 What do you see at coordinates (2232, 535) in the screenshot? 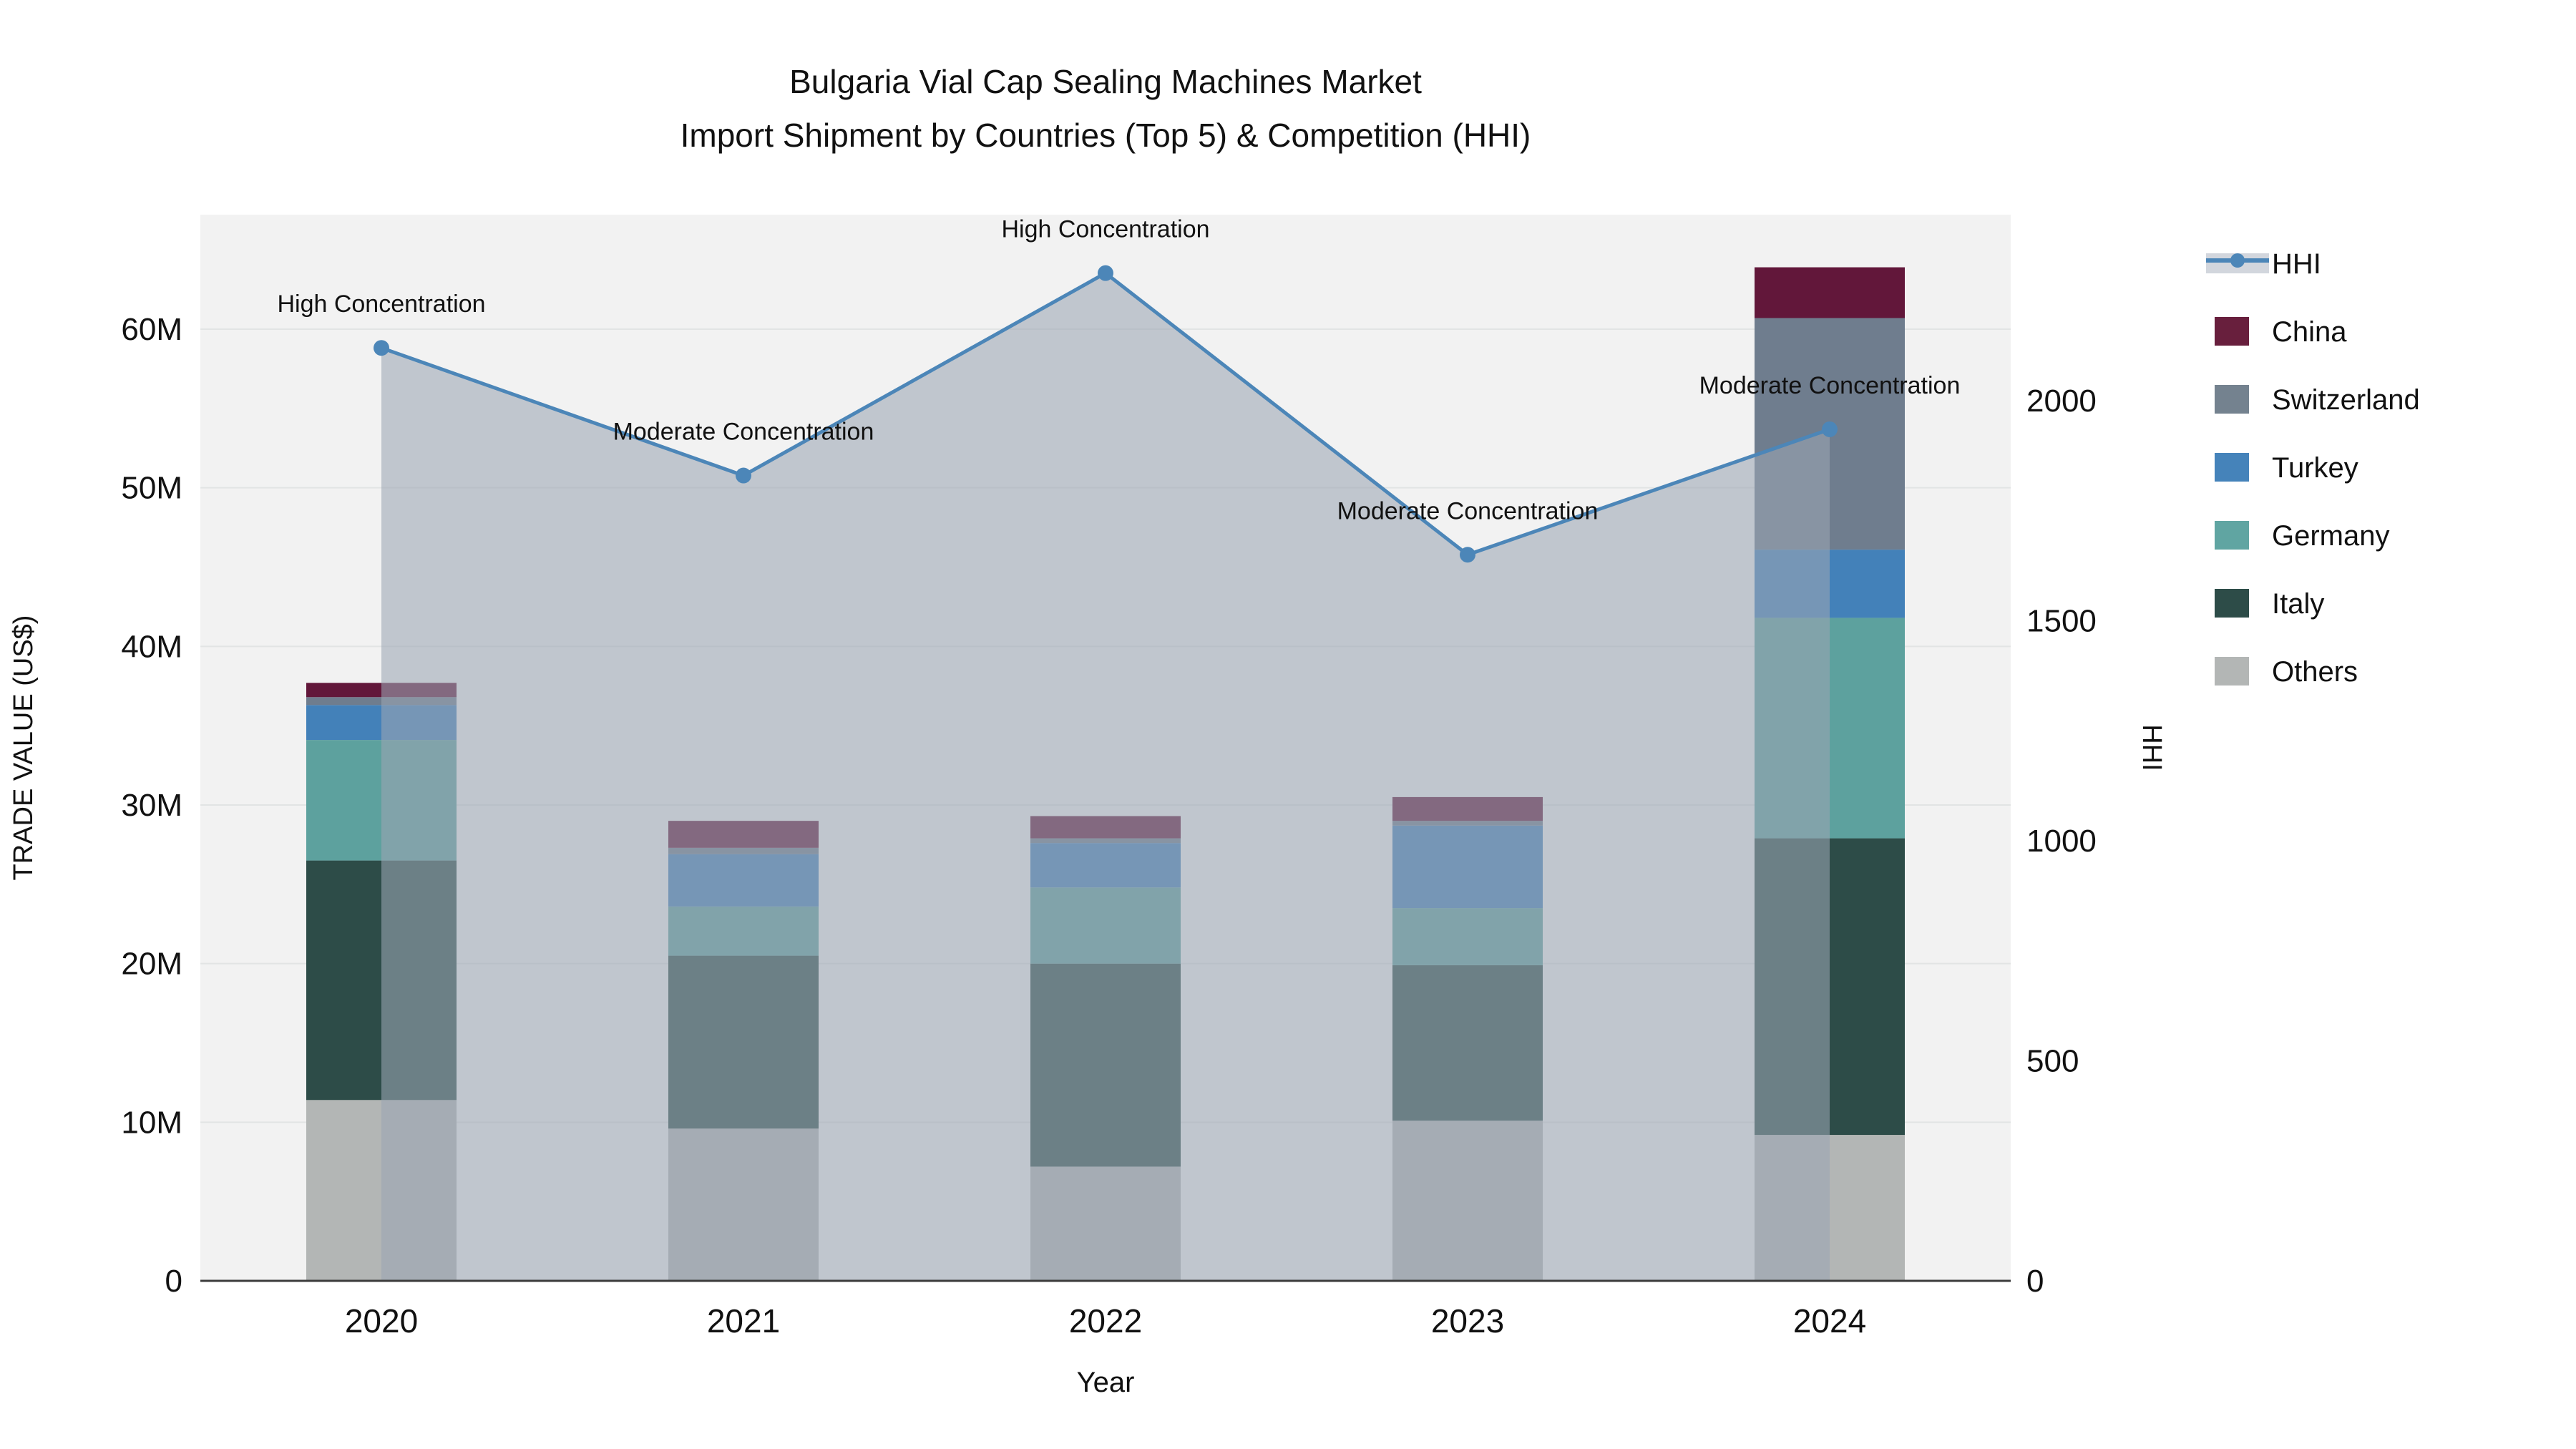
I see `legend-swatch-germany` at bounding box center [2232, 535].